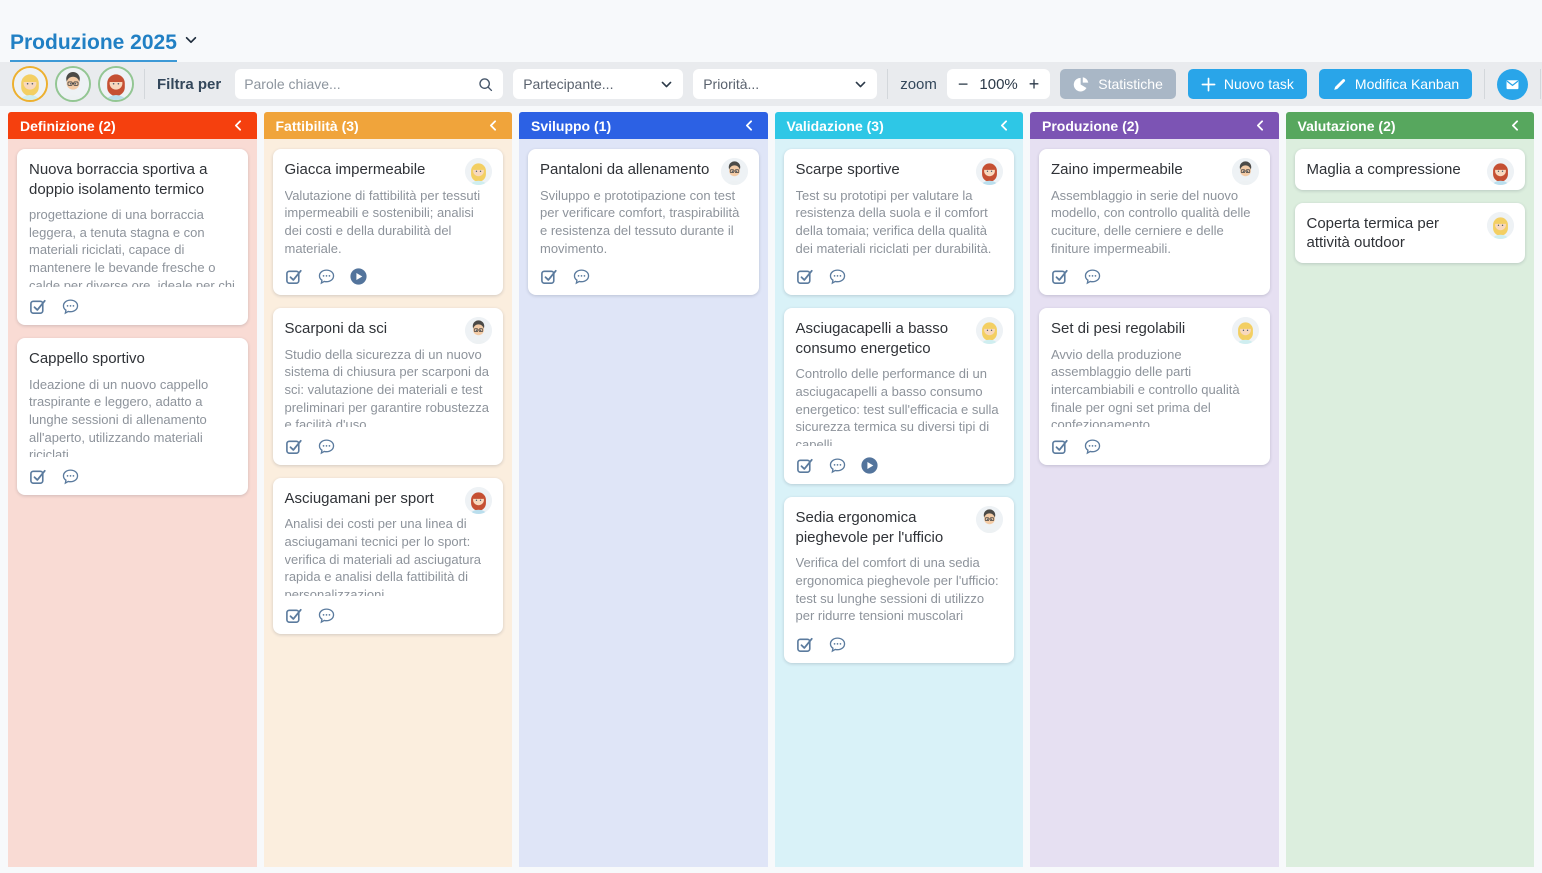 The width and height of the screenshot is (1542, 873). I want to click on column-header: Sviluppo (1), so click(643, 125).